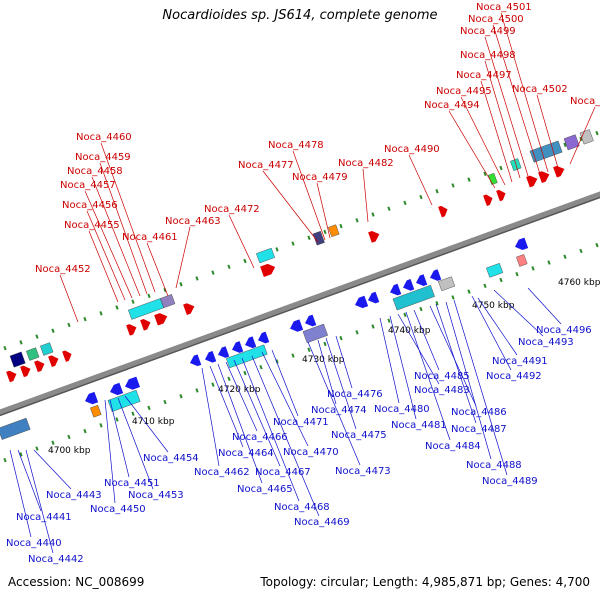 Image resolution: width=600 pixels, height=600 pixels. I want to click on reverse-gene-label: Noca_4480, so click(402, 409).